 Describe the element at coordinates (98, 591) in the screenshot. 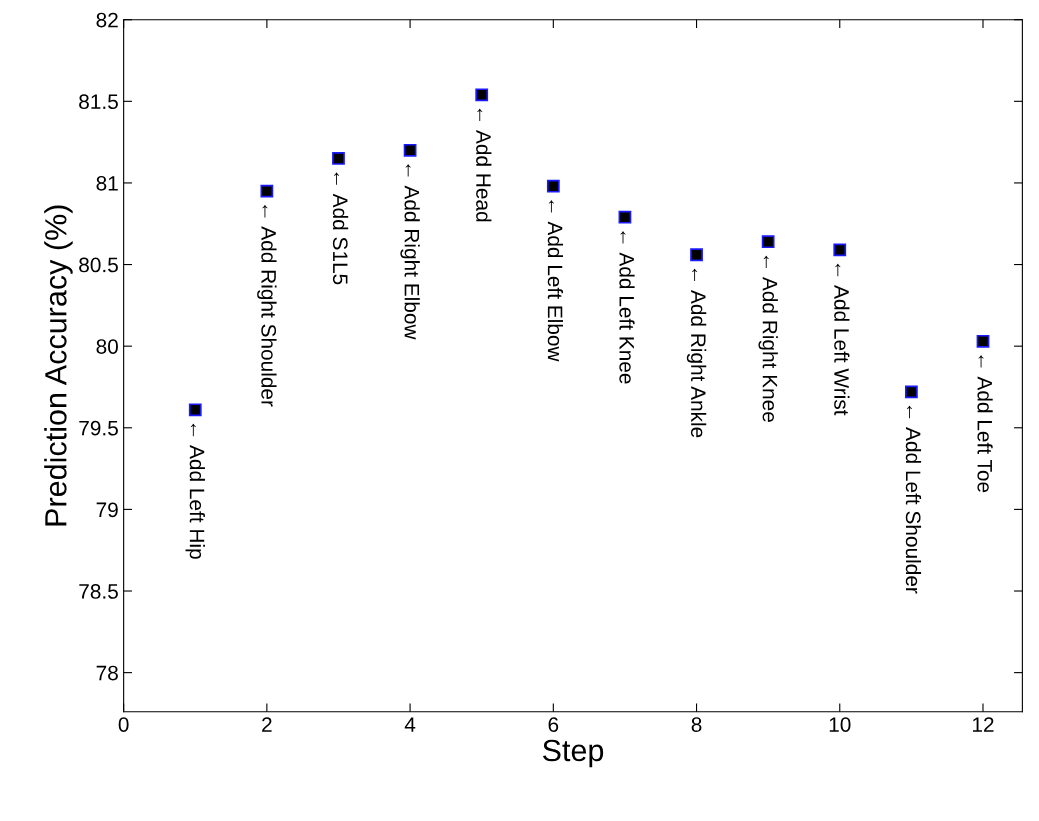

I see `y-tick-label: 78.5` at that location.